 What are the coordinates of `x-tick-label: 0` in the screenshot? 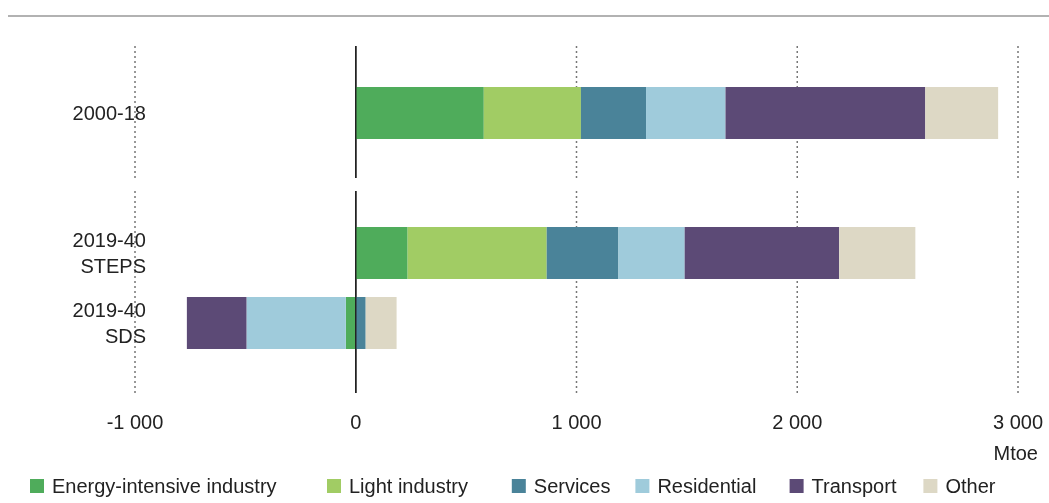 It's located at (356, 422).